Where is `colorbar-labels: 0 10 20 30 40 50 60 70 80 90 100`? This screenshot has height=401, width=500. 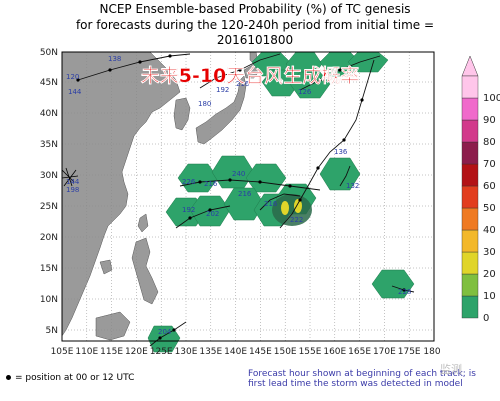 colorbar-labels: 0 10 20 30 40 50 60 70 80 90 100 is located at coordinates (491, 208).